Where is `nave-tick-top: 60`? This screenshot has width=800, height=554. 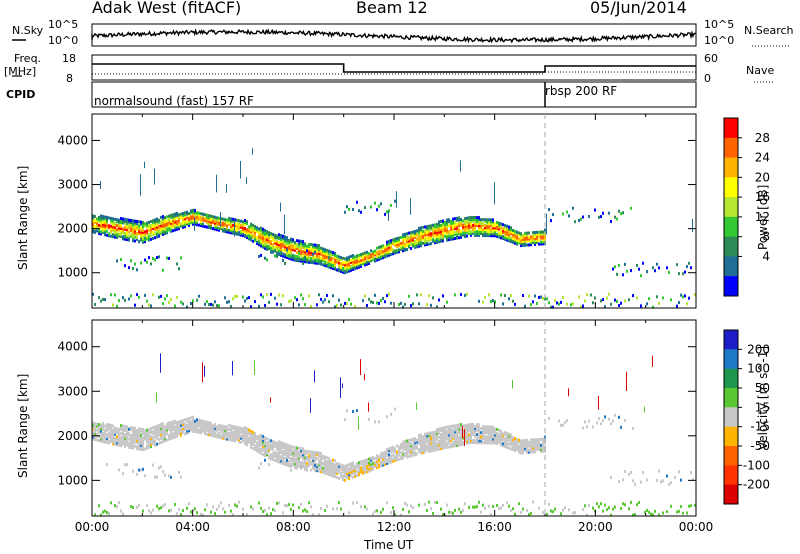 nave-tick-top: 60 is located at coordinates (711, 58).